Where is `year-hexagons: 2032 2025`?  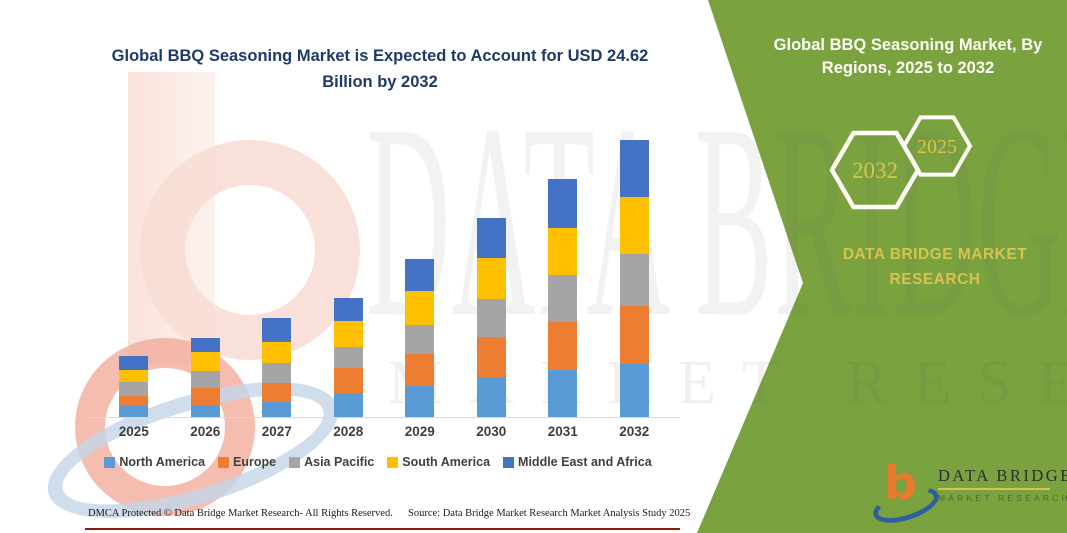
year-hexagons: 2032 2025 is located at coordinates (901, 162).